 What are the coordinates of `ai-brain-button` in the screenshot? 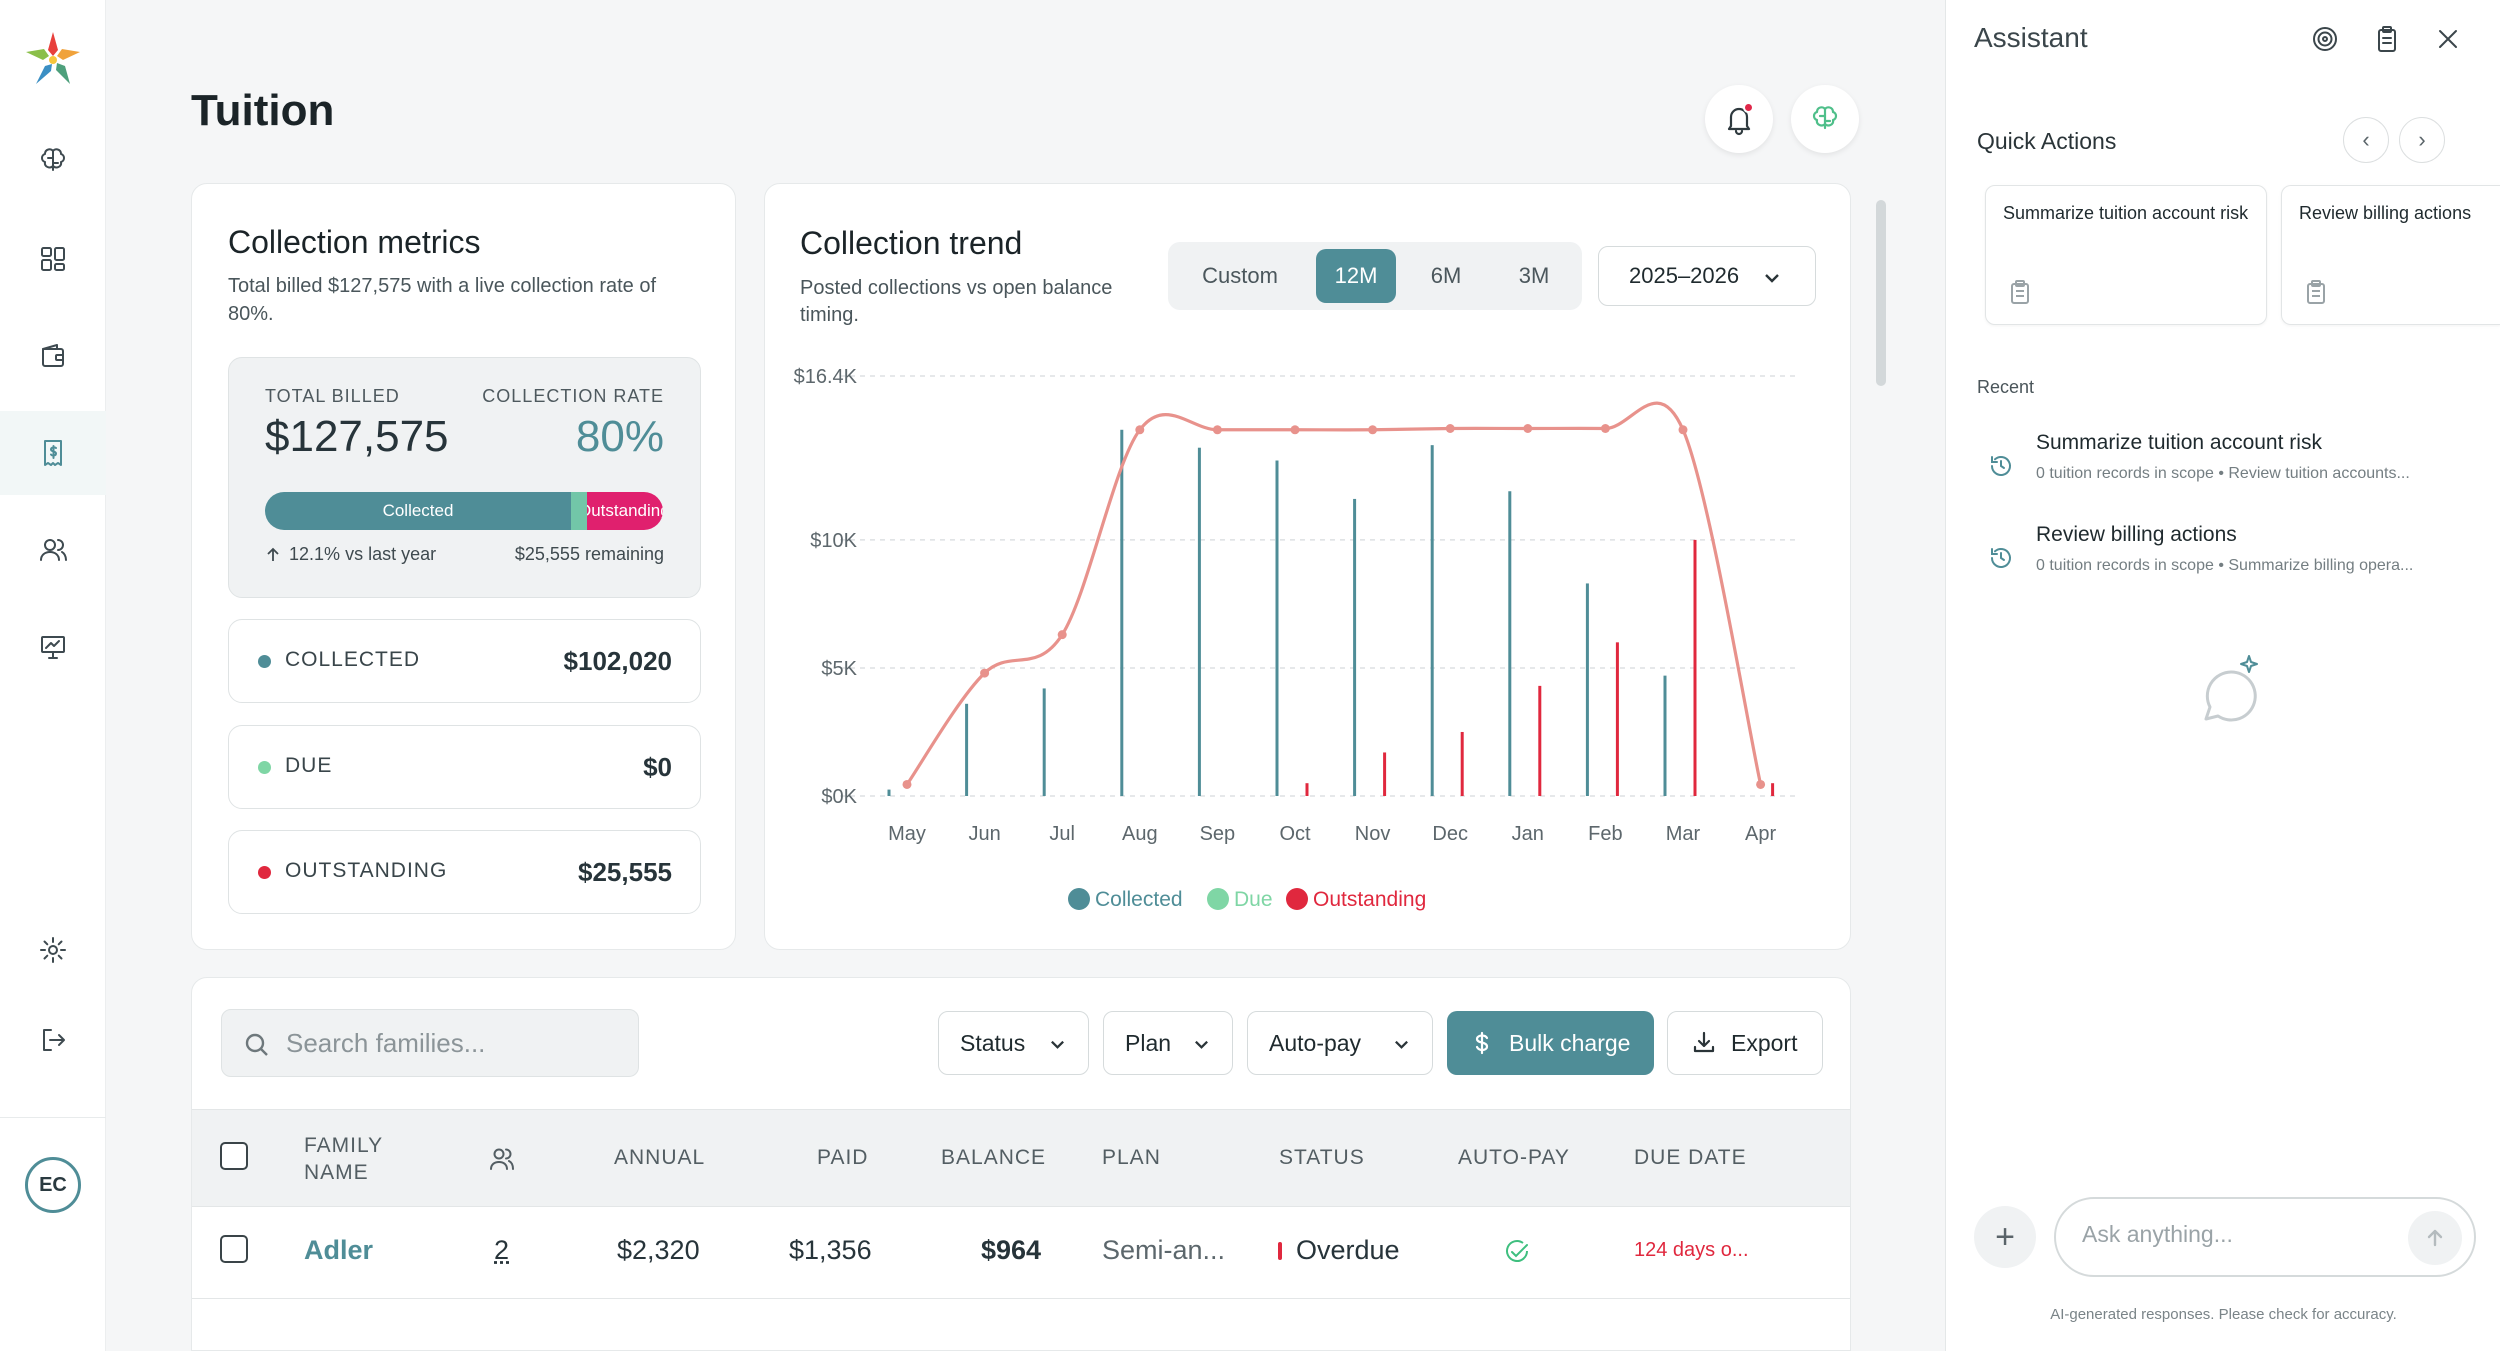 It's located at (1825, 119).